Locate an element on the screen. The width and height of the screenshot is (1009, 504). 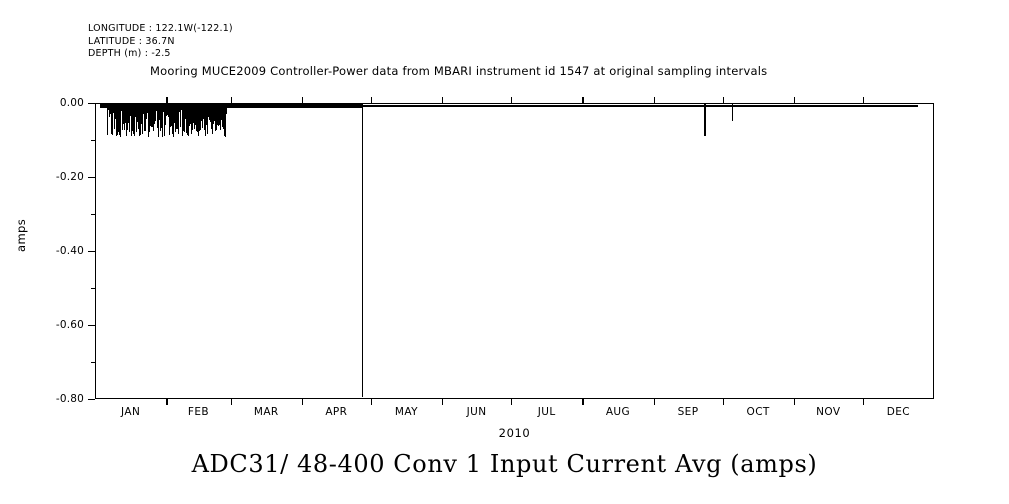
depth-text: DEPTH (m) : -2.5 is located at coordinates (129, 53).